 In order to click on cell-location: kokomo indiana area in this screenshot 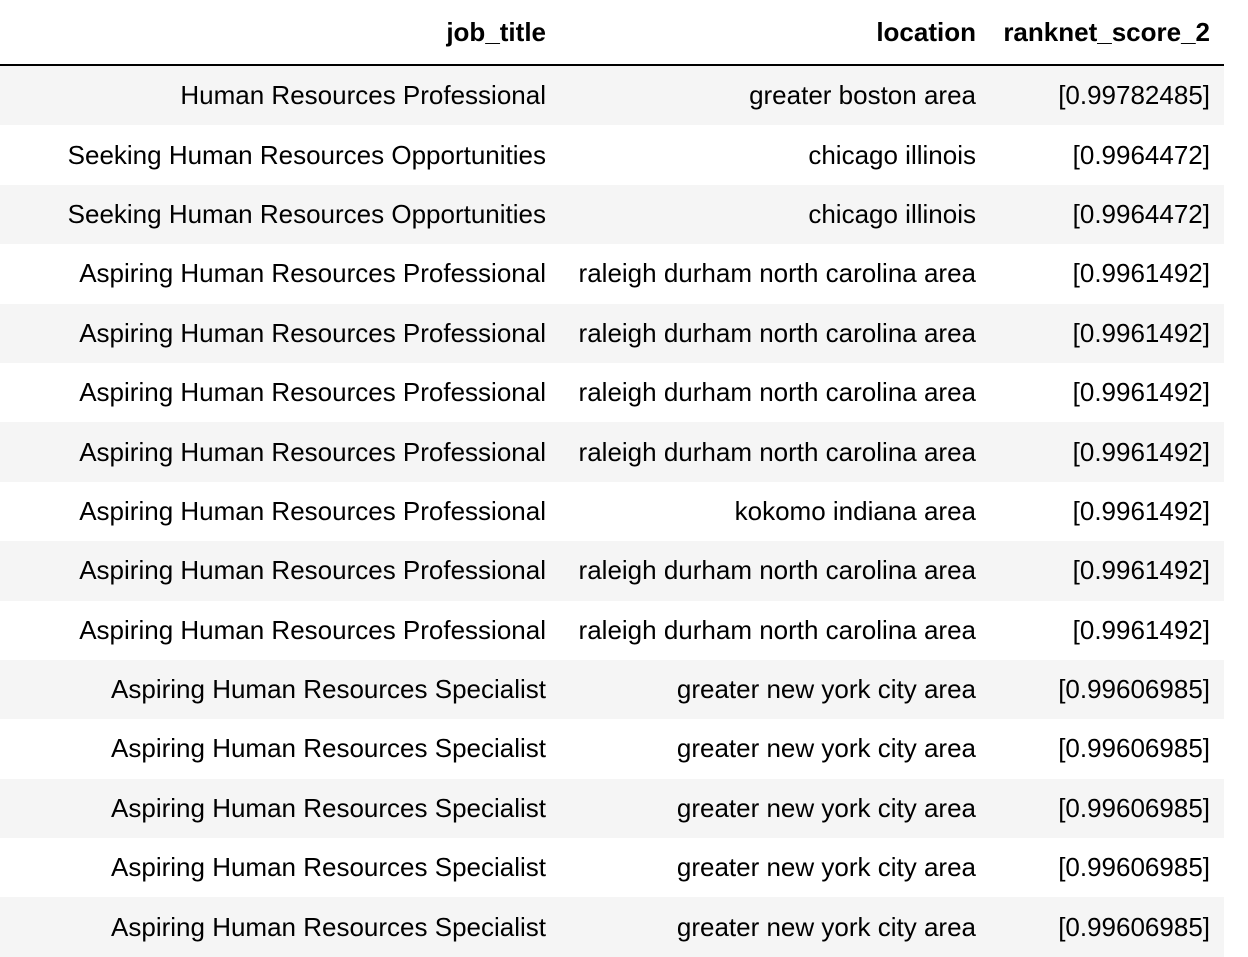, I will do `click(855, 510)`.